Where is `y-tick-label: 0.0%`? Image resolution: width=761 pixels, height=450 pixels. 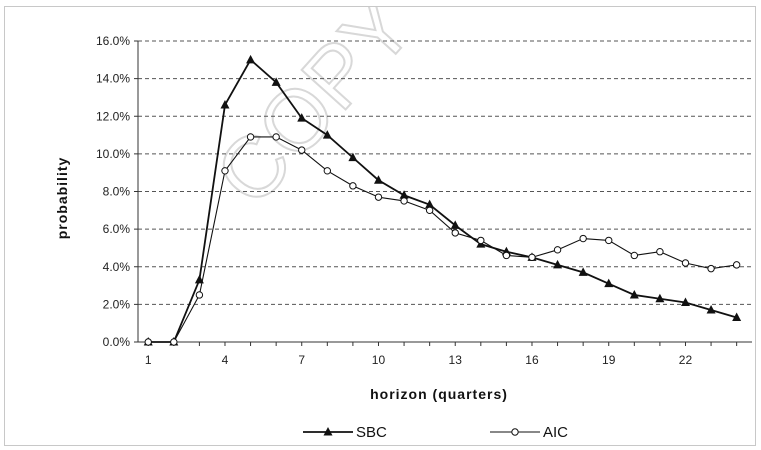 y-tick-label: 0.0% is located at coordinates (117, 342).